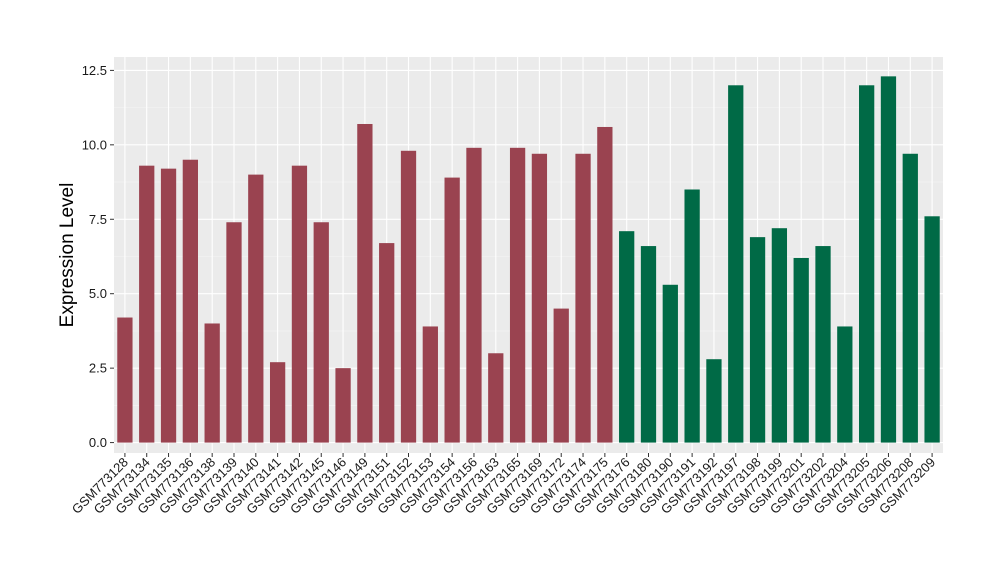  What do you see at coordinates (757, 340) in the screenshot?
I see `bar-GSM773198` at bounding box center [757, 340].